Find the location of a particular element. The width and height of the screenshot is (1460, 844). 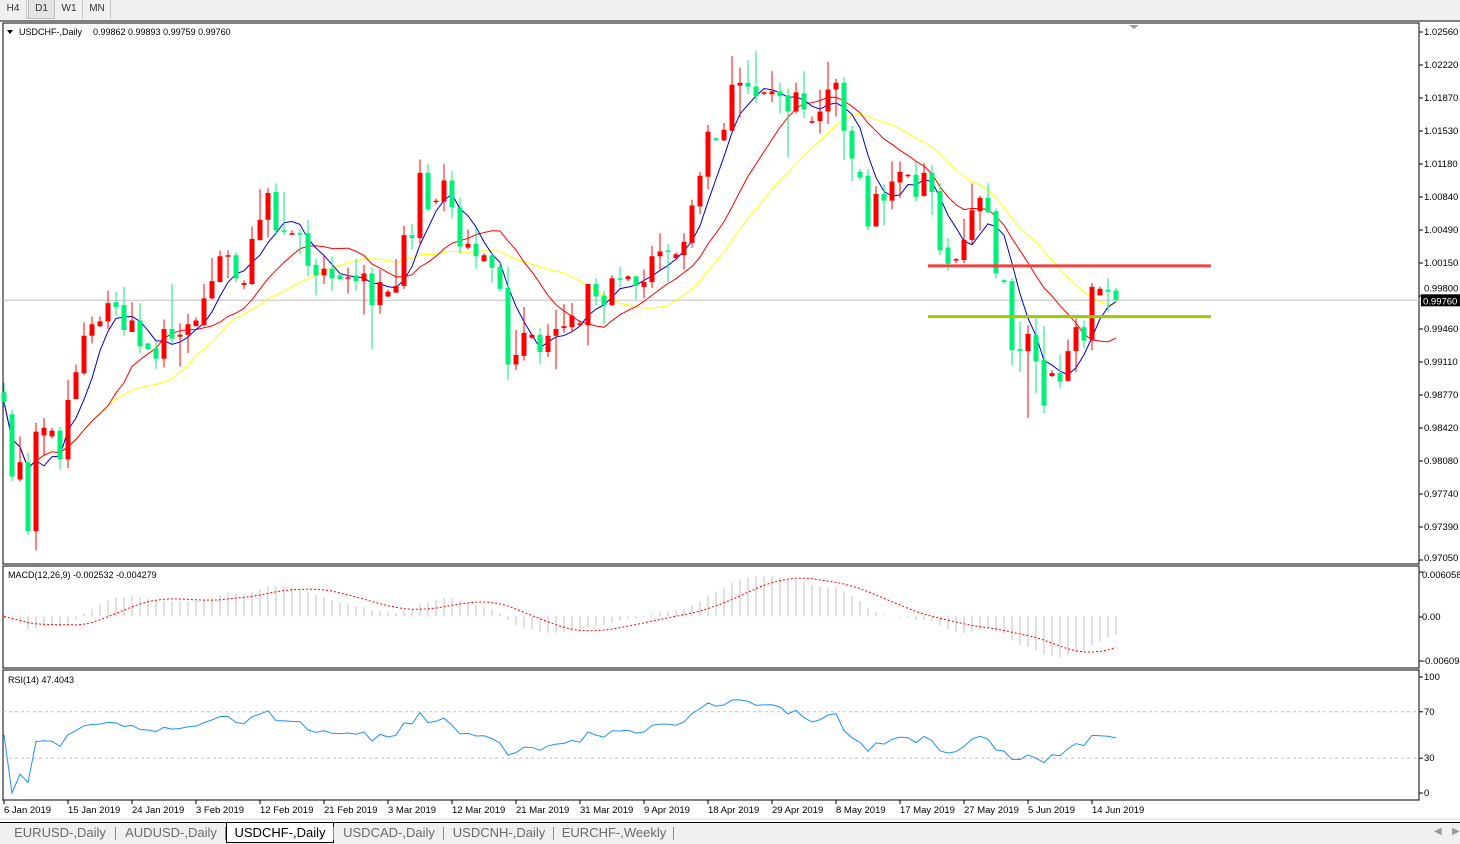

date-axis-label: 14 Jun 2019 is located at coordinates (1118, 810).